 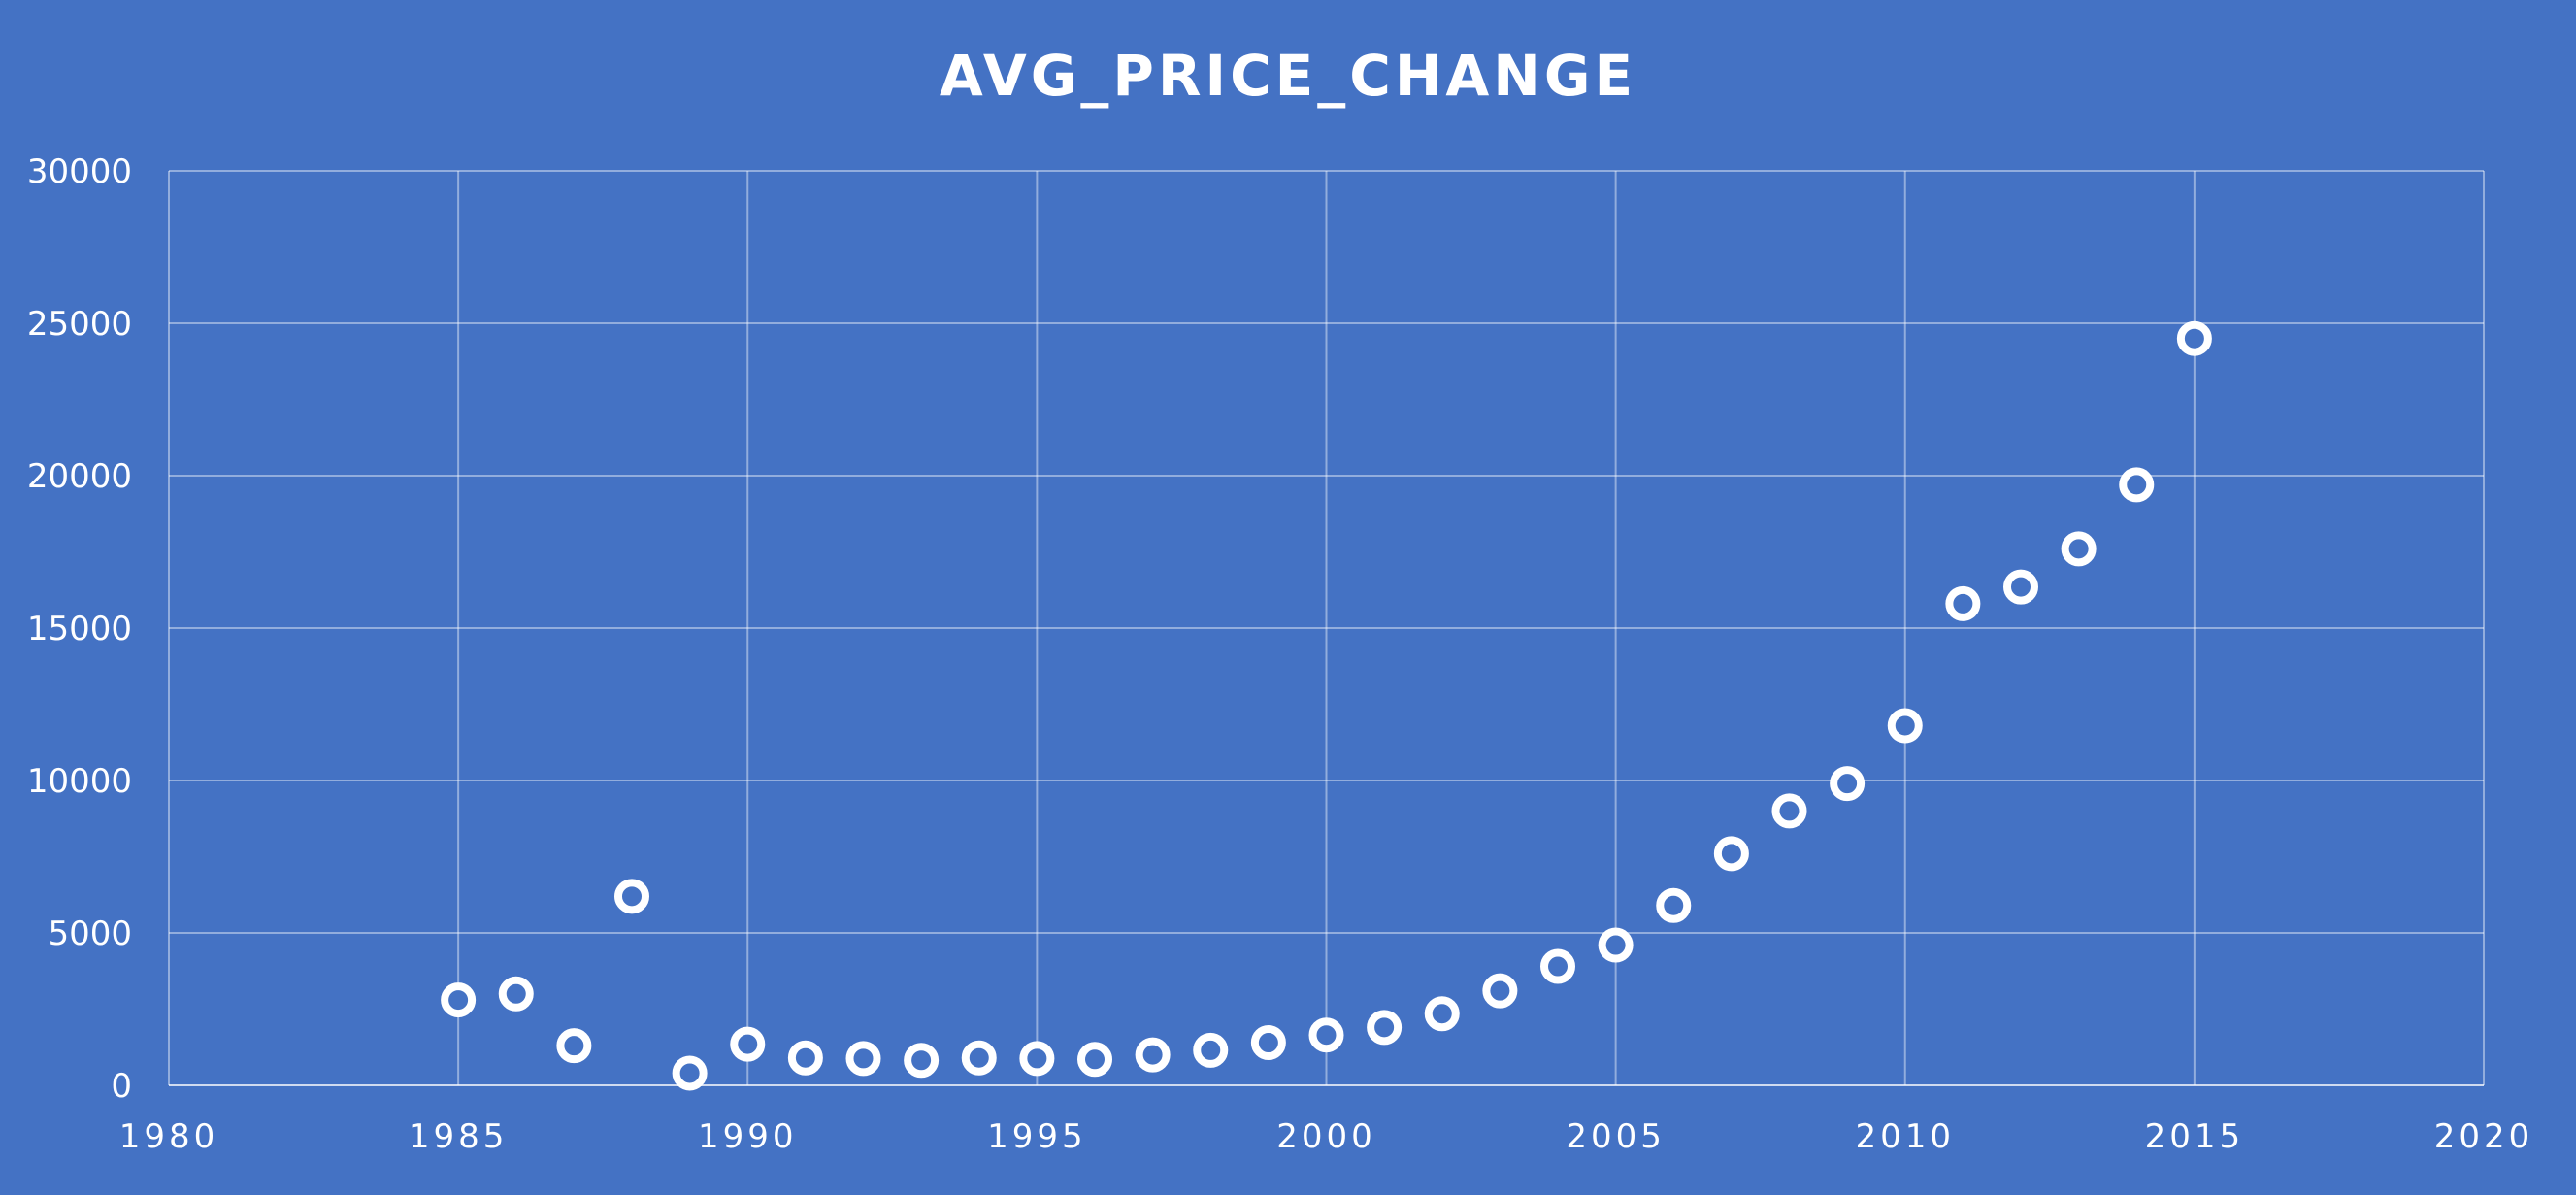 I want to click on y-tick-label: 10000, so click(x=79, y=782).